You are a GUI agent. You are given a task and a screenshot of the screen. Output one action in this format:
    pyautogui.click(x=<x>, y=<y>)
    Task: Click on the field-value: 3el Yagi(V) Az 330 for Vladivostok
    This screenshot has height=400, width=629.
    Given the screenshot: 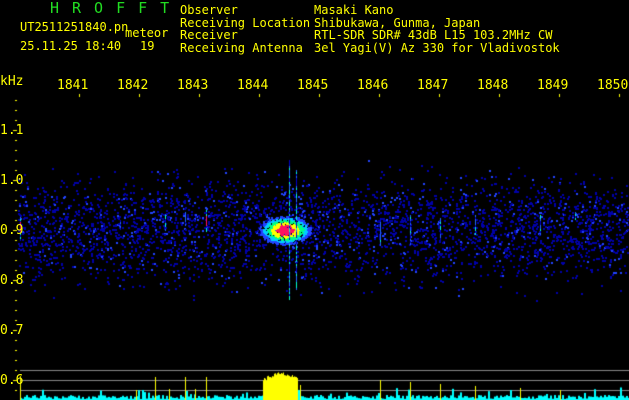 What is the action you would take?
    pyautogui.click(x=437, y=47)
    